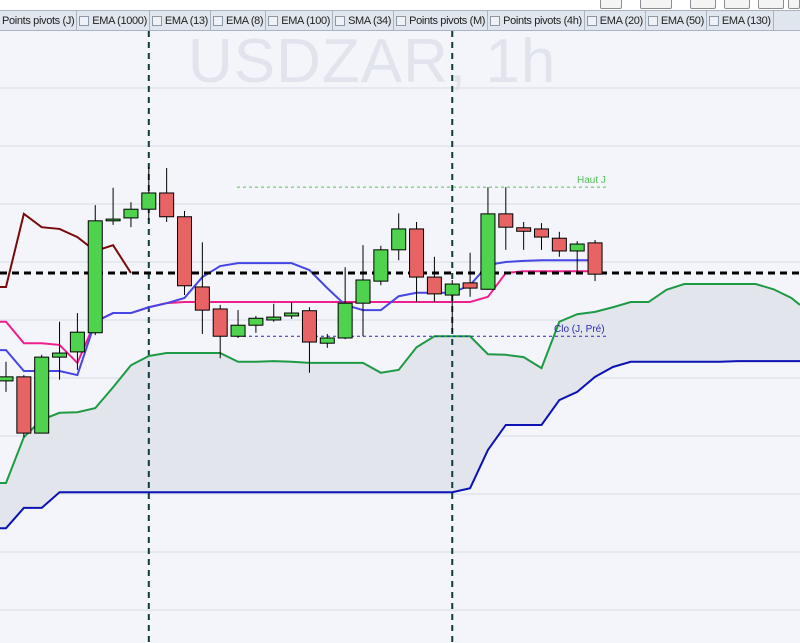  I want to click on indicator-tab-label: EMA (13), so click(186, 20).